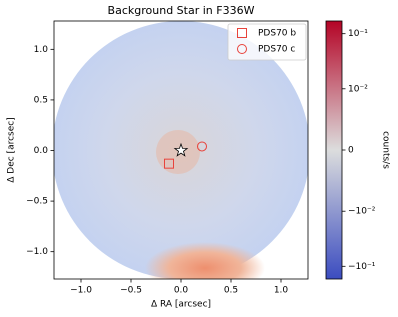 The image size is (398, 317). What do you see at coordinates (12, 149) in the screenshot?
I see `y-axis-label: Δ Dec [arcsec]` at bounding box center [12, 149].